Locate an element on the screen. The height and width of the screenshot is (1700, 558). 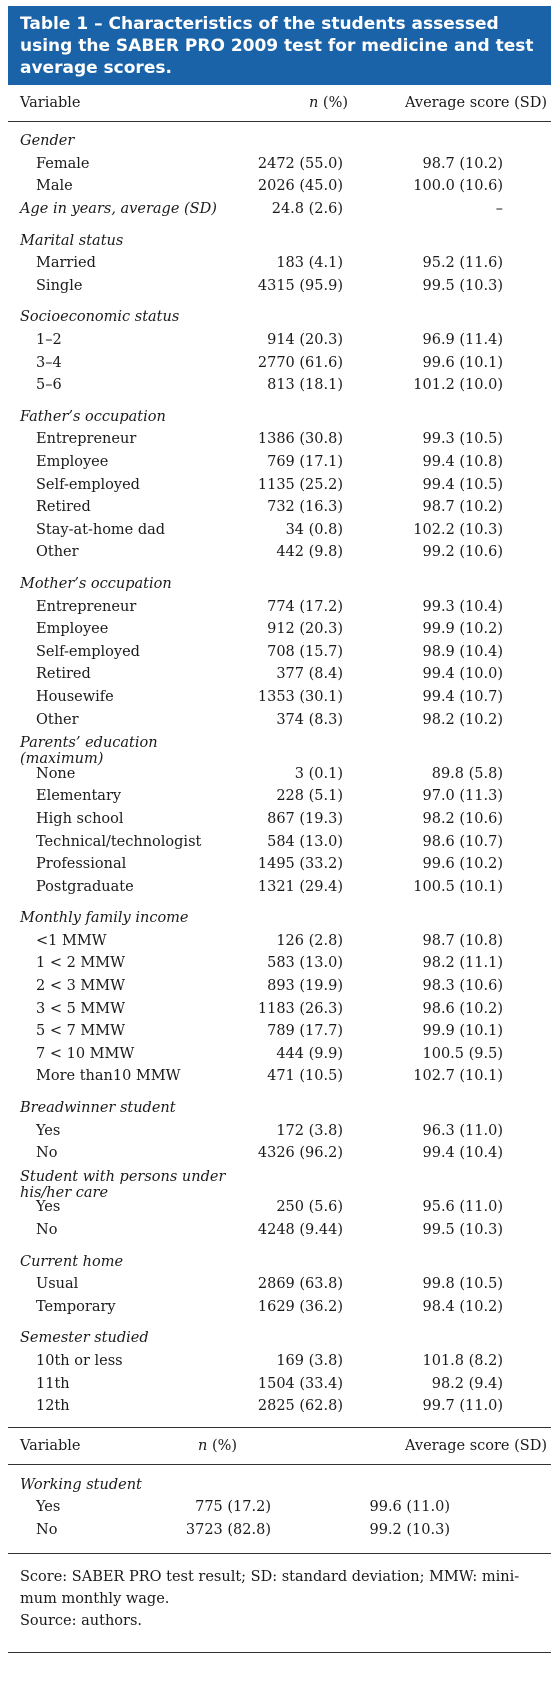
table-row-score: 99.3 (10.4) is located at coordinates (463, 606).